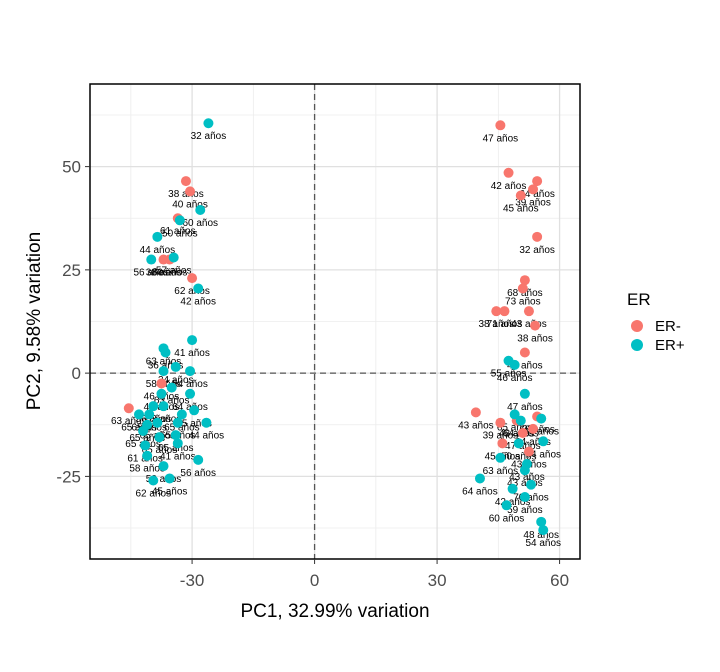 The height and width of the screenshot is (672, 720). I want to click on y-tick-label: 0, so click(76, 373).